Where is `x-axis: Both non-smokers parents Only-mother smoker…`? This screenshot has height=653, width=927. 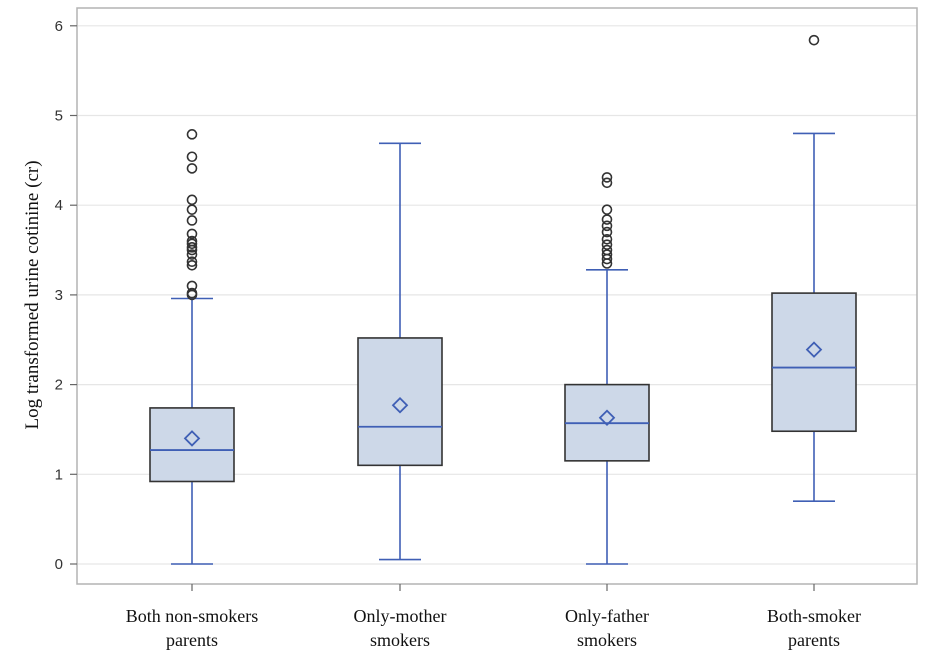
x-axis: Both non-smokers parents Only-mother smoker… is located at coordinates (493, 617).